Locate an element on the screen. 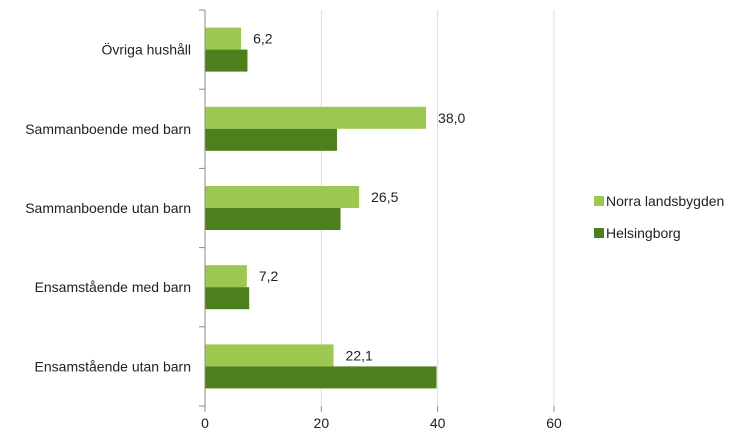 This screenshot has height=432, width=742. legend-label: Norra landsbygden is located at coordinates (665, 201).